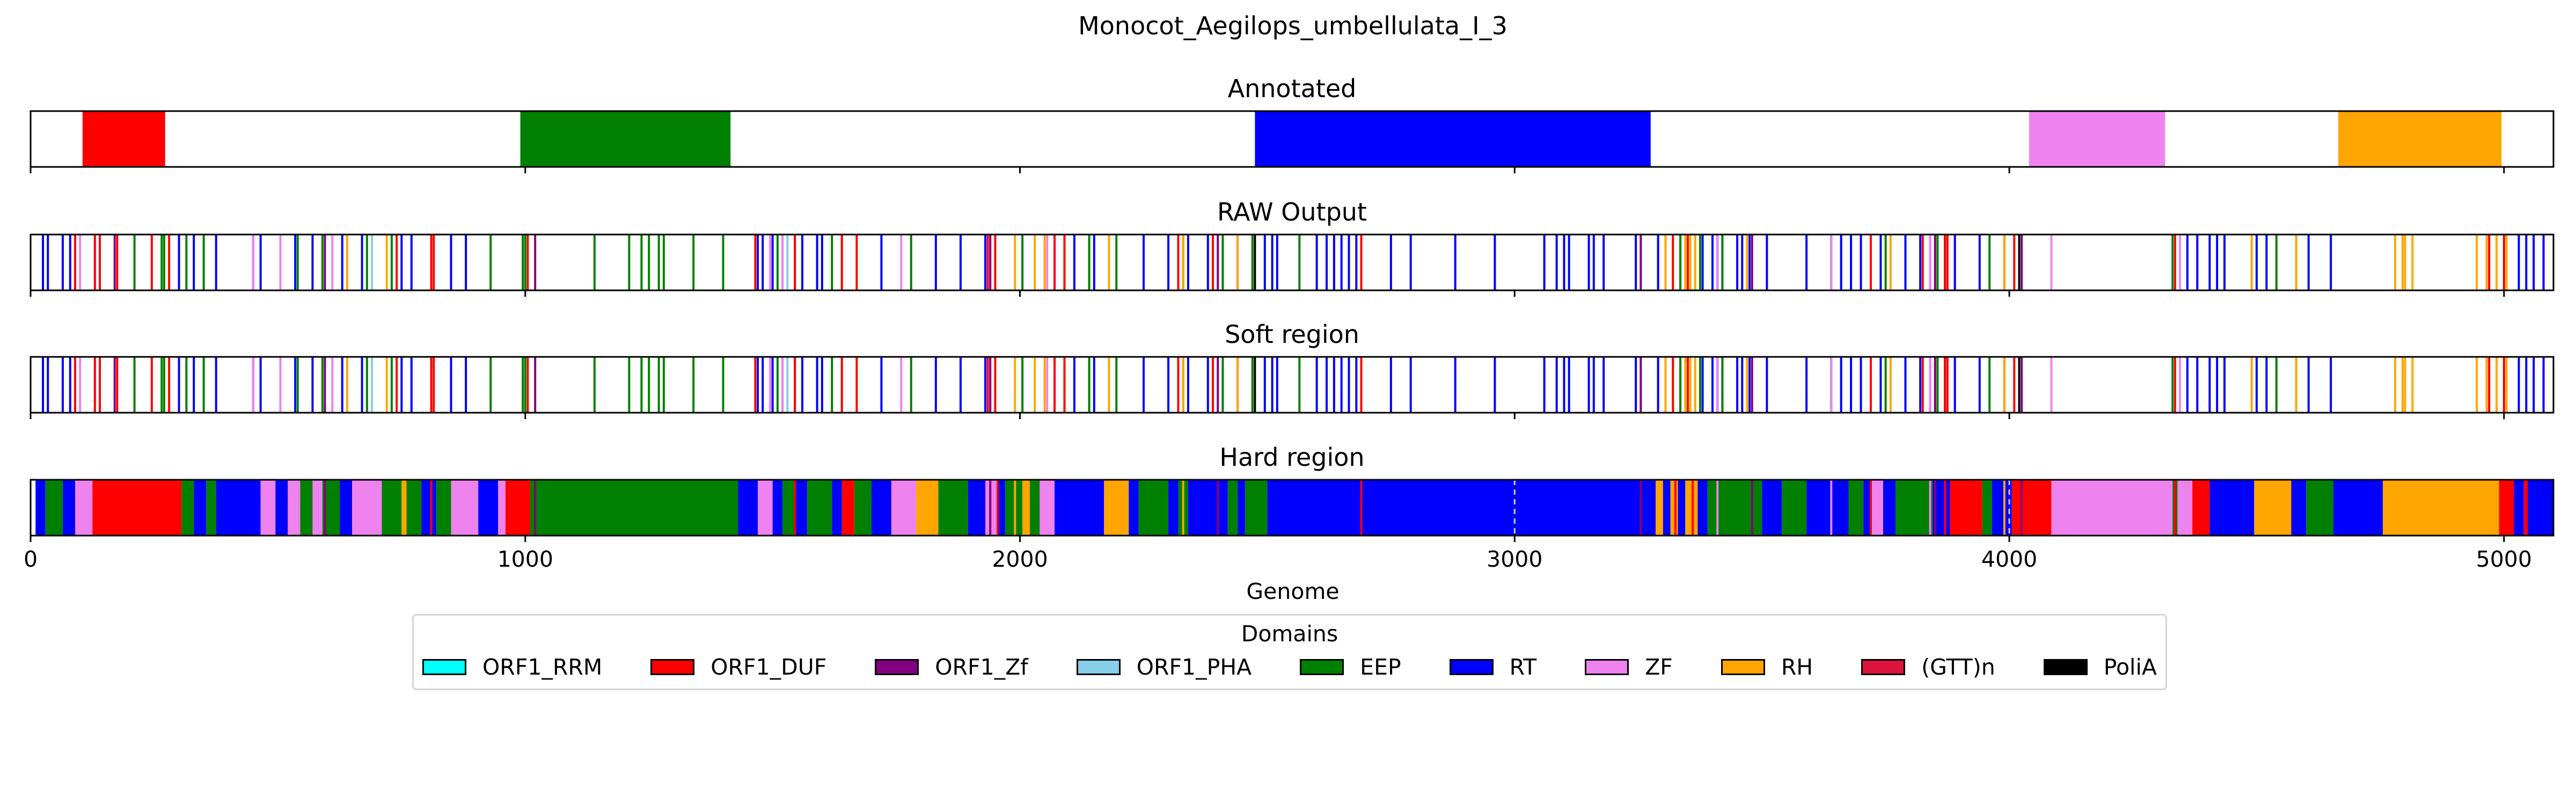 This screenshot has width=2576, height=805. I want to click on legend-item-polia: PoliA, so click(2100, 667).